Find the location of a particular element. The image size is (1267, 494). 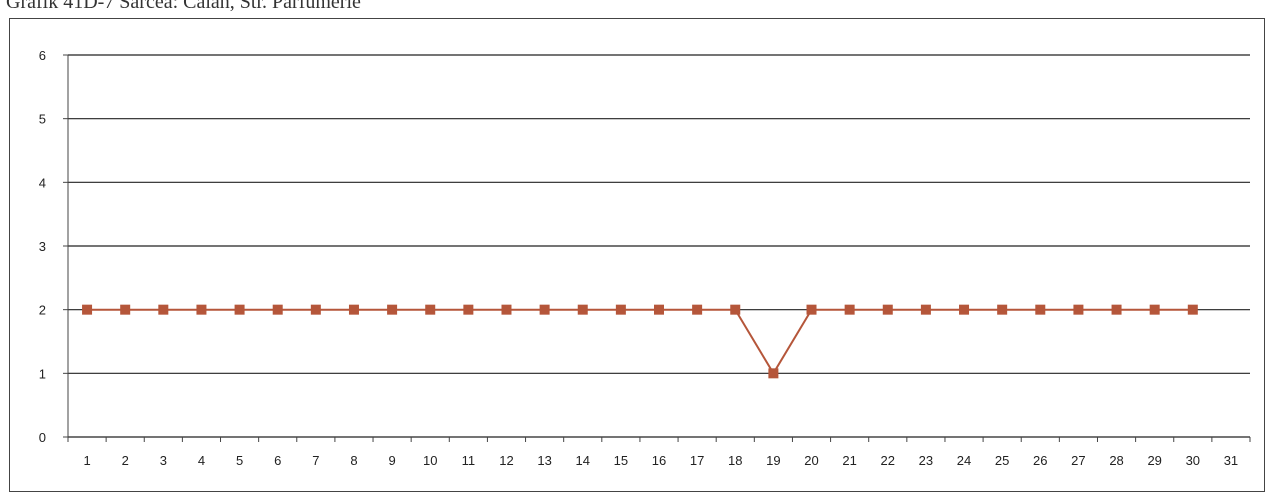

x-tick-label: 28 is located at coordinates (1116, 460).